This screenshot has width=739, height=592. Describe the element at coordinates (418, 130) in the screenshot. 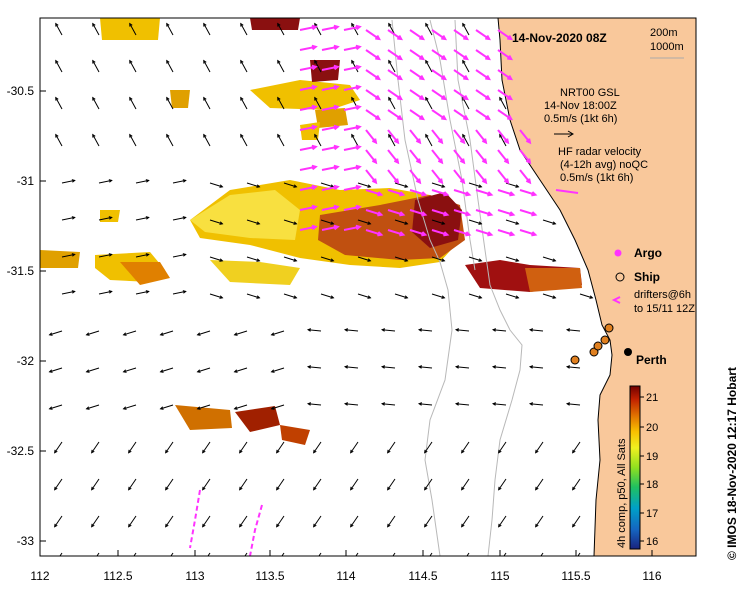

I see `hf-radar-arrows` at that location.